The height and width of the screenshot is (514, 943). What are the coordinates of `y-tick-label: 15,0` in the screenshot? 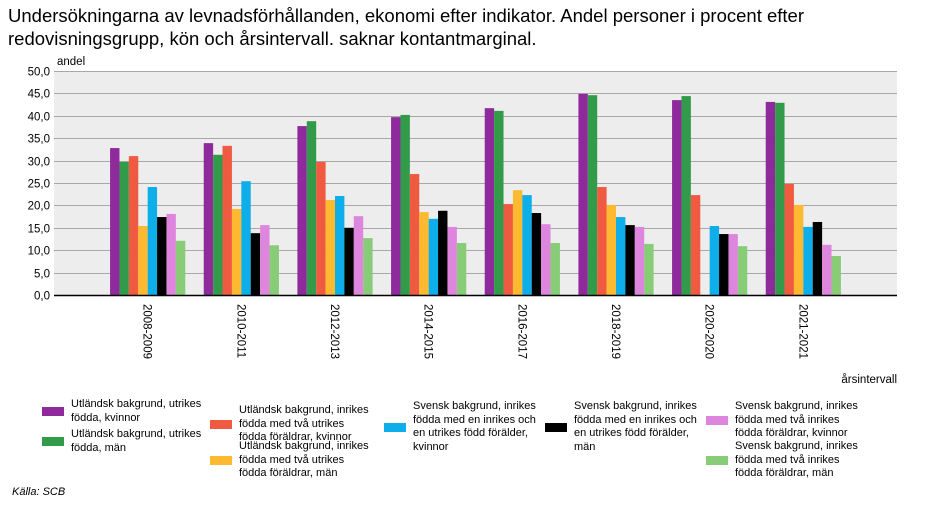 It's located at (39, 230).